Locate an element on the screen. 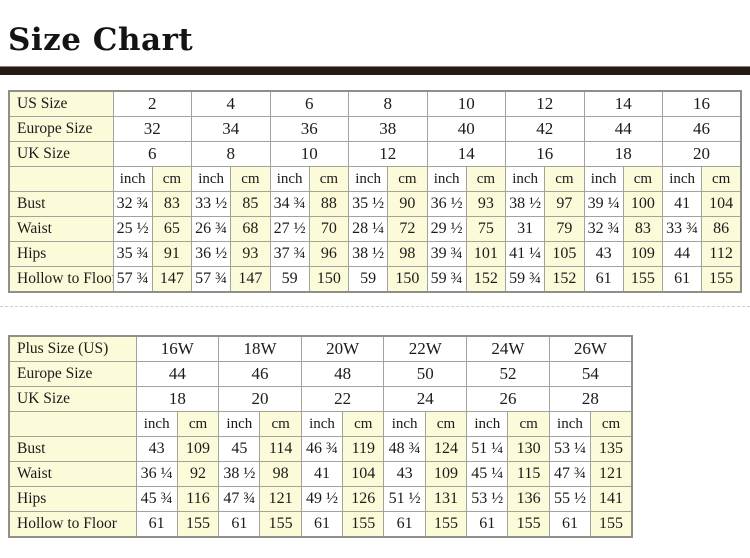  value-inch-cell: 57 ¾ is located at coordinates (211, 279).